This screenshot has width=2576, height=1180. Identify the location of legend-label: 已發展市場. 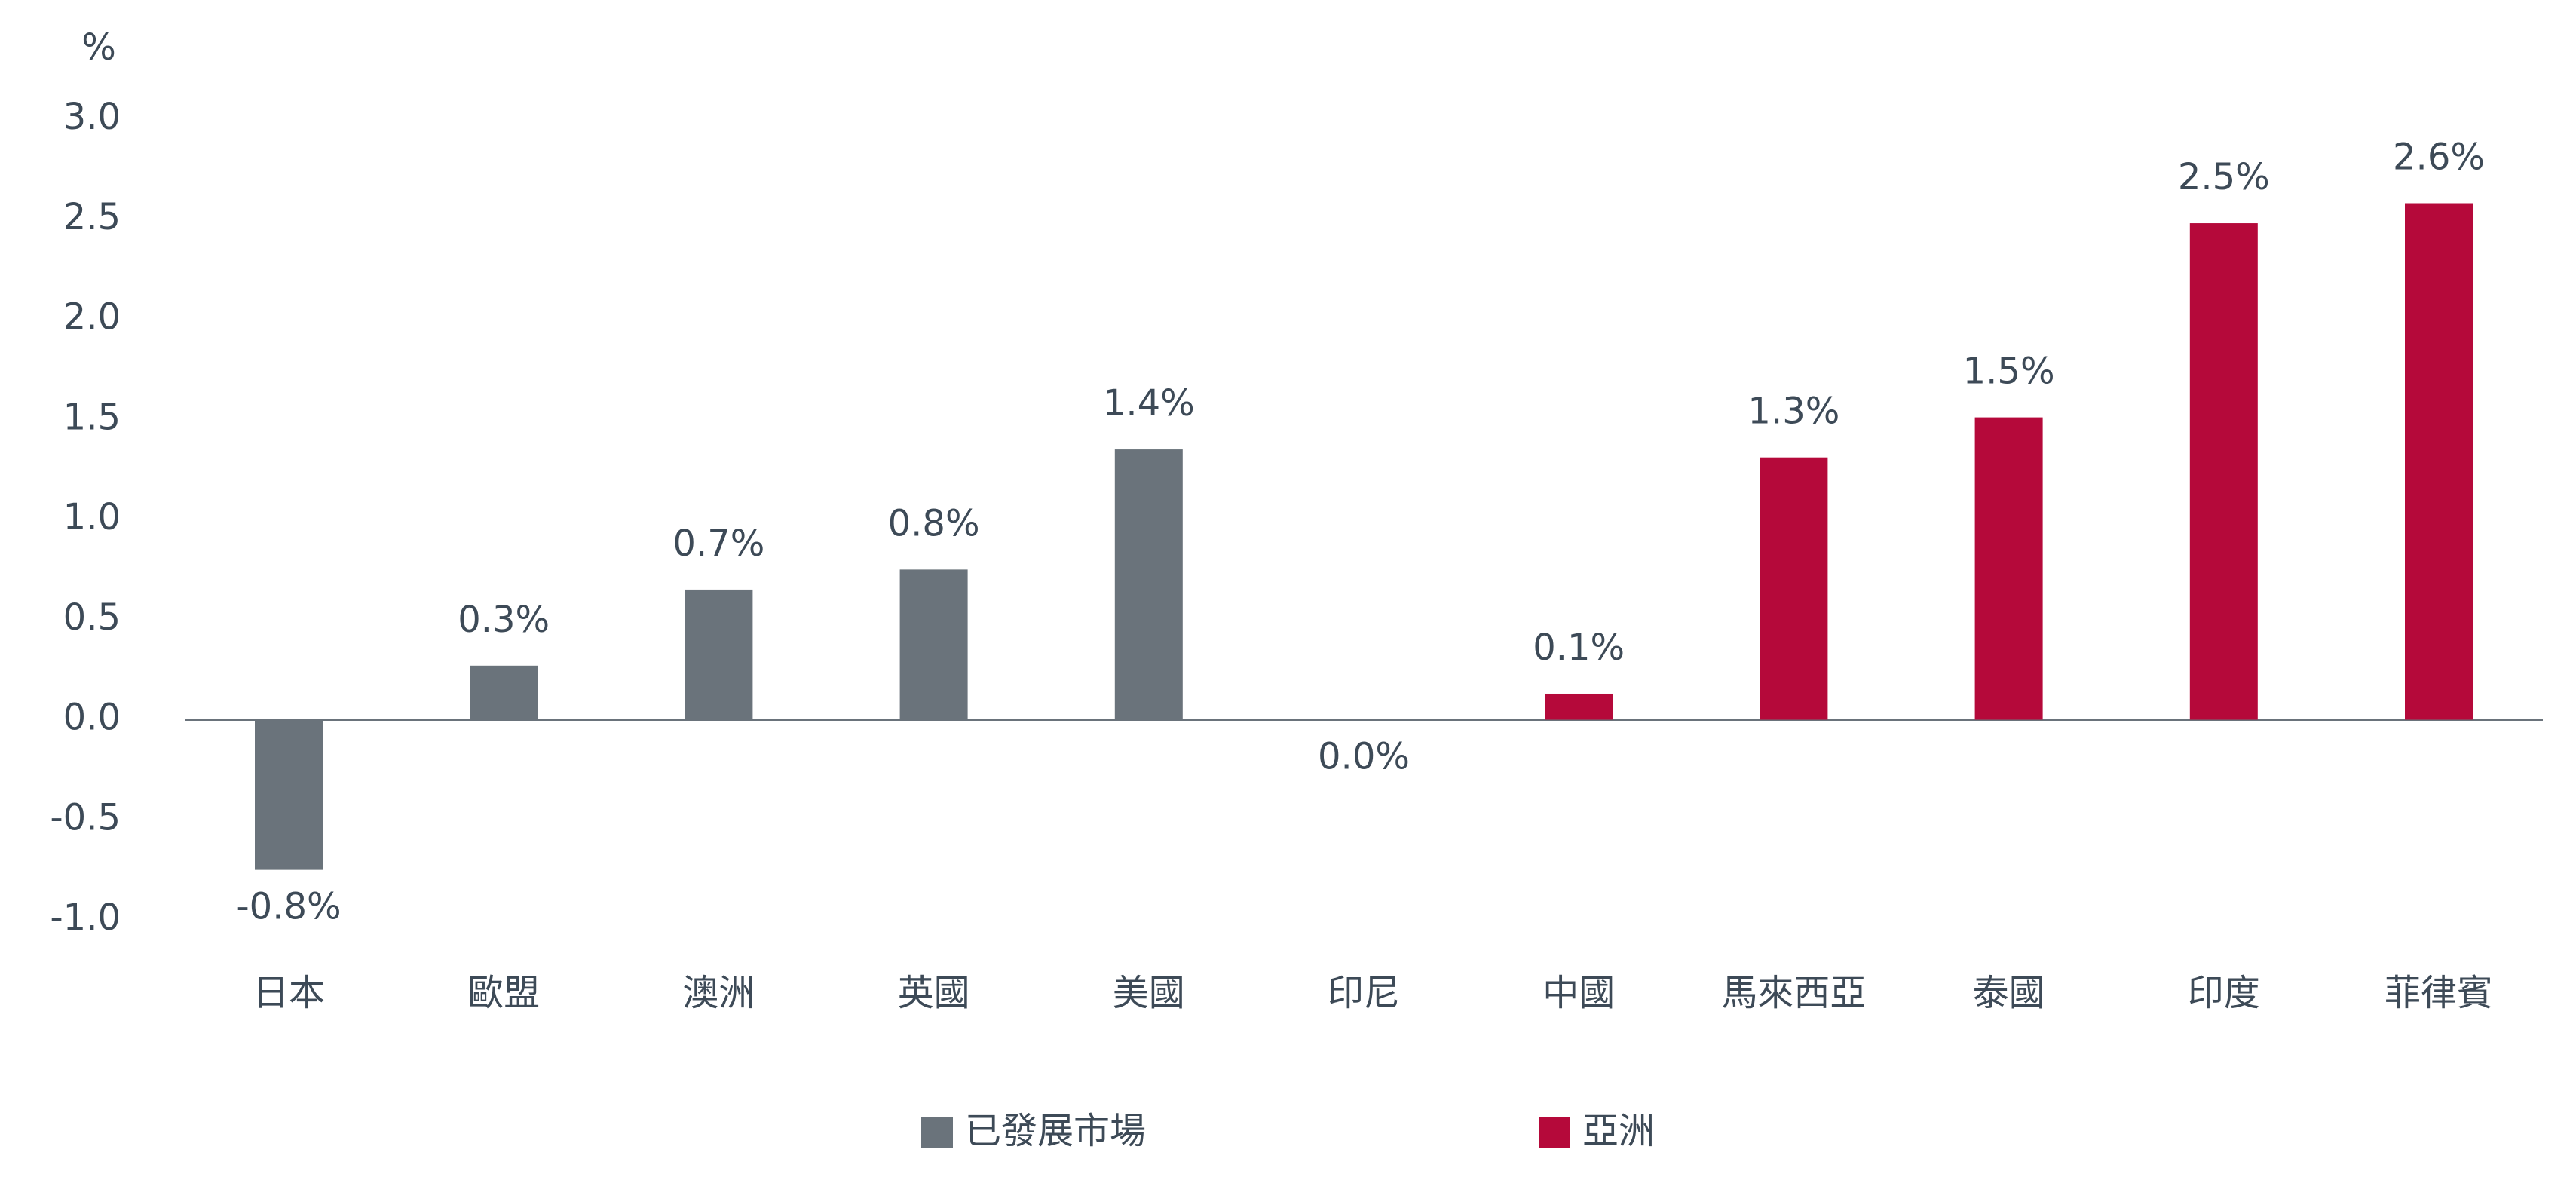
(1055, 1131).